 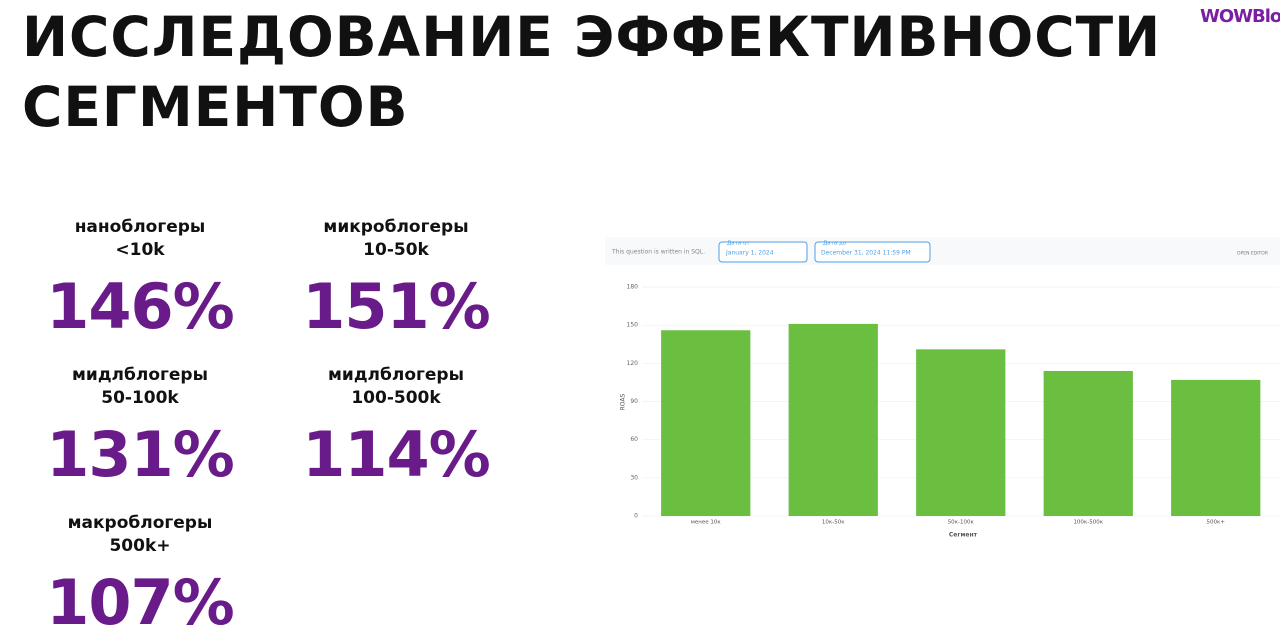 I want to click on logo: WOWBlog, so click(x=1240, y=16).